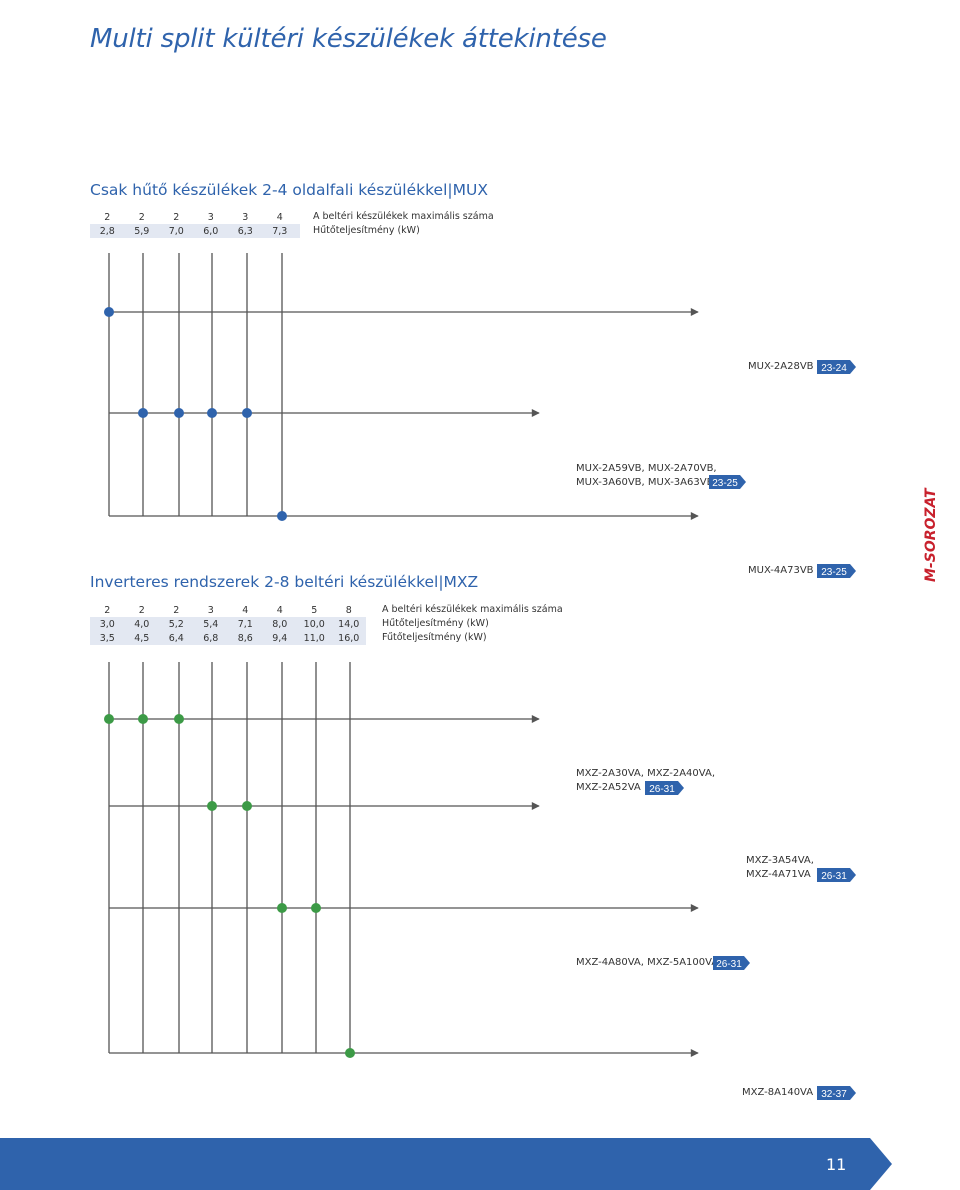 The width and height of the screenshot is (960, 1190). What do you see at coordinates (403, 216) in the screenshot?
I see `mux-row-label-units: A beltéri készülékek maximális száma` at bounding box center [403, 216].